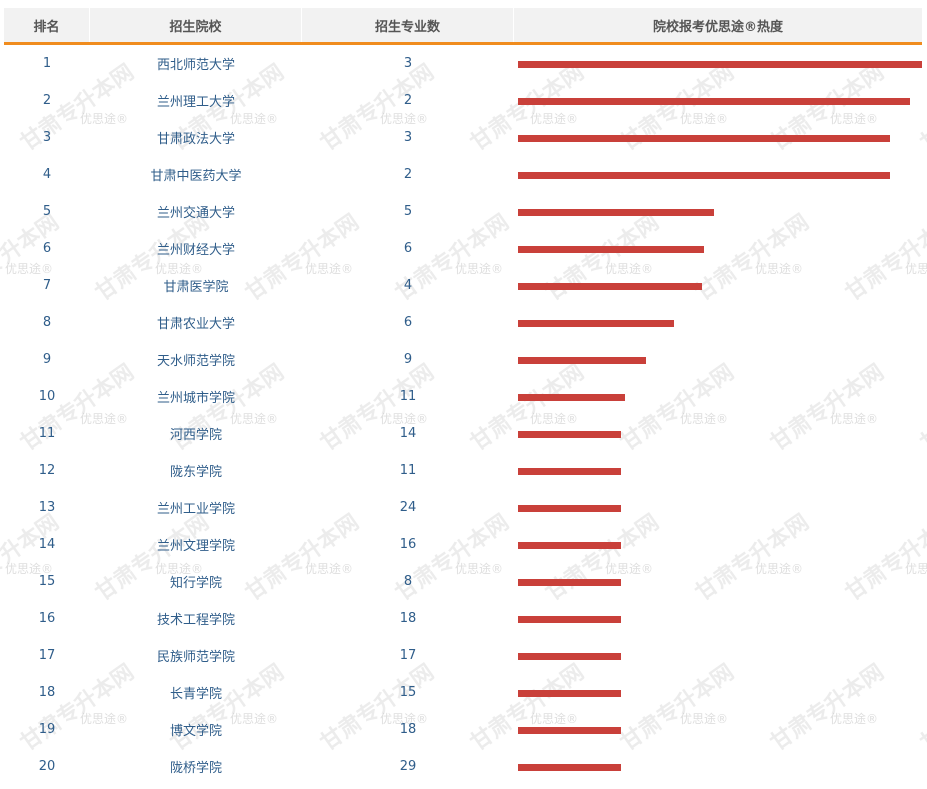  I want to click on table-row: 5 兰州交通大学 5, so click(463, 211).